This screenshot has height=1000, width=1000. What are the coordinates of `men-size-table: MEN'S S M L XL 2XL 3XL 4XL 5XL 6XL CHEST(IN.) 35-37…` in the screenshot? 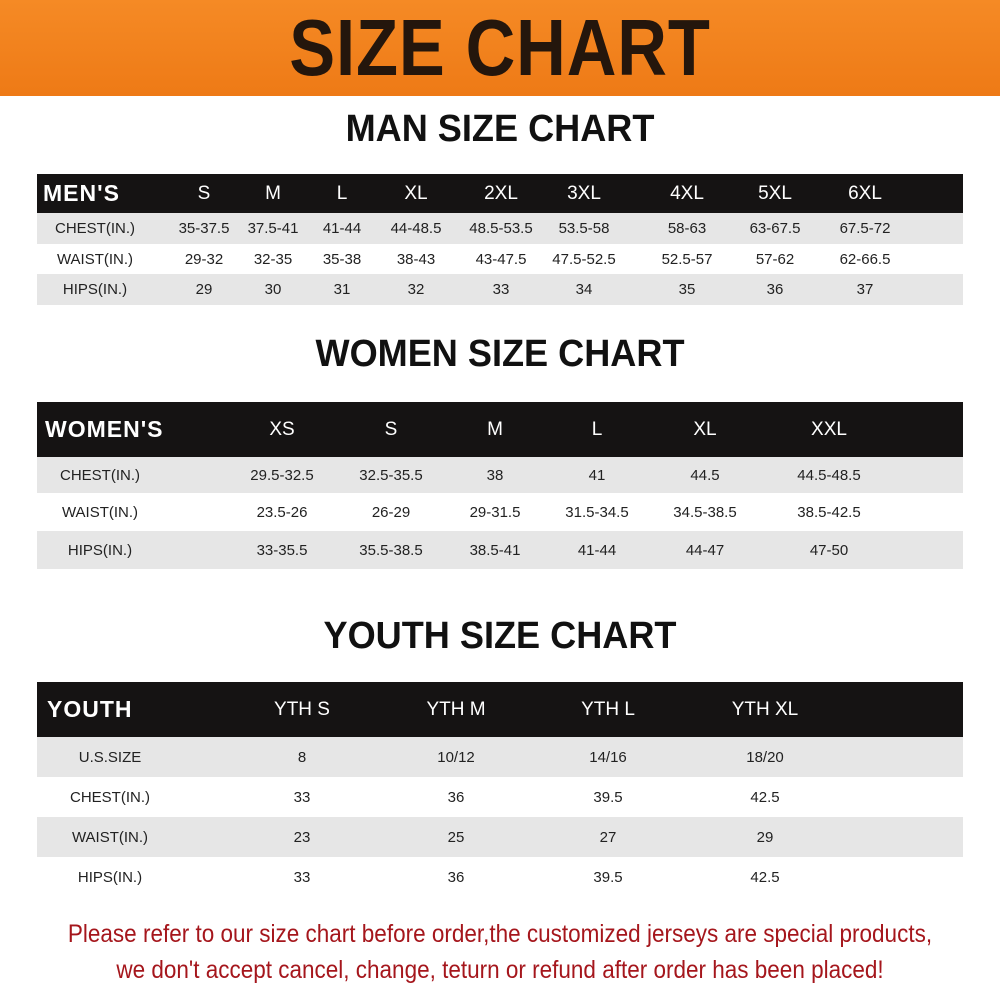 It's located at (500, 239).